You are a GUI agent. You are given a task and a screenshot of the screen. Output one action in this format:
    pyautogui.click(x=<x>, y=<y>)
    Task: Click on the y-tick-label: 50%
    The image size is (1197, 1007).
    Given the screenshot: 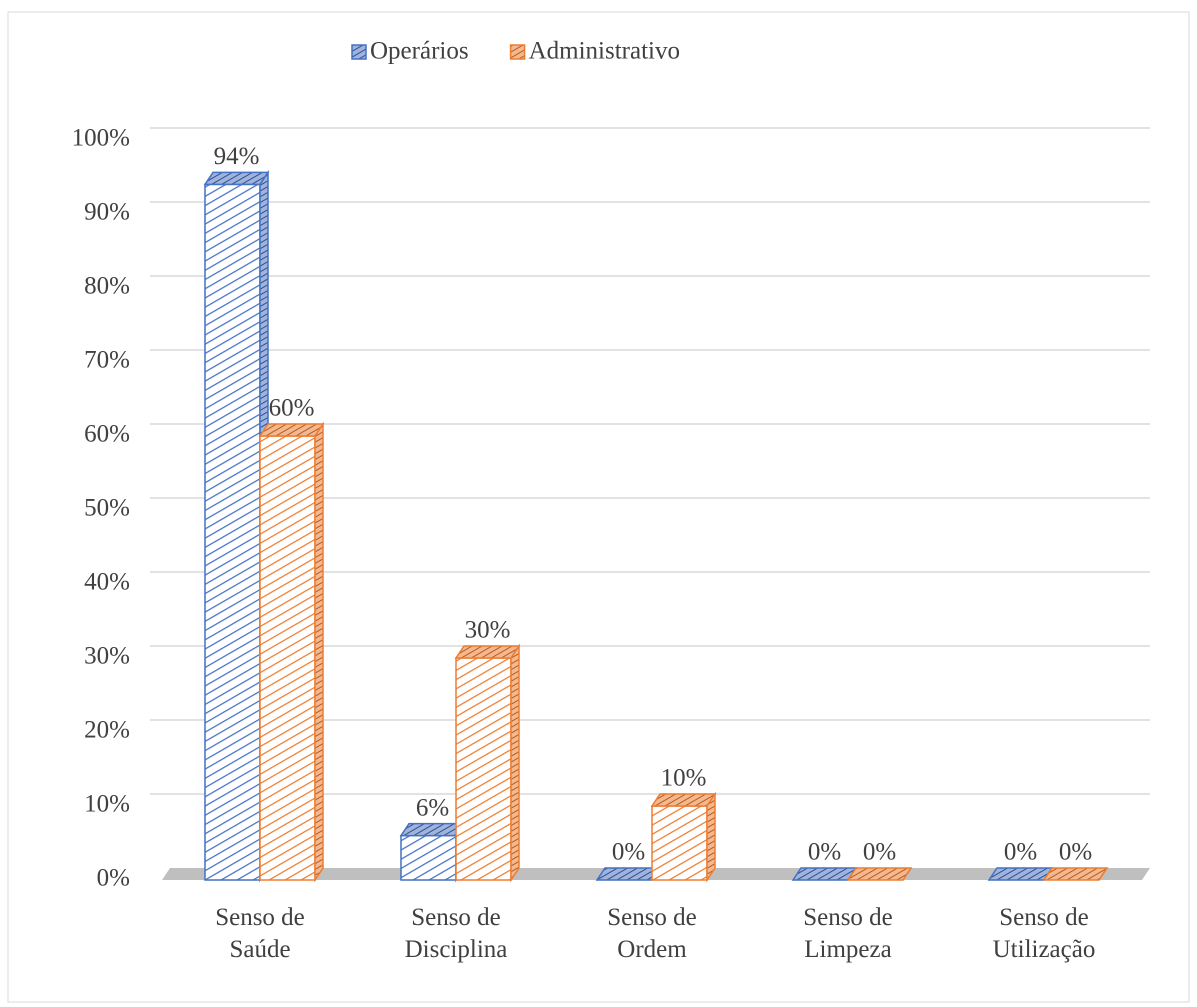 What is the action you would take?
    pyautogui.click(x=107, y=508)
    